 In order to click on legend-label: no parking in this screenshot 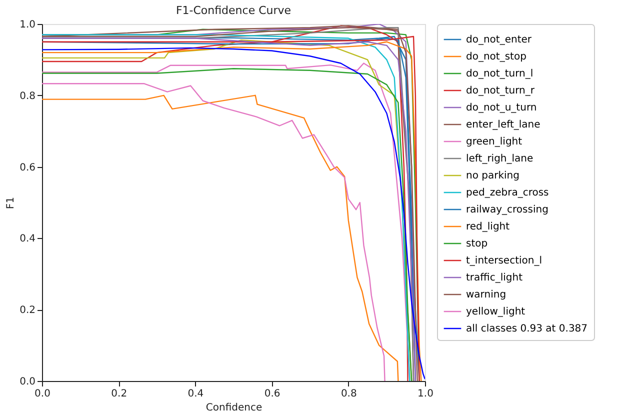, I will do `click(493, 176)`.